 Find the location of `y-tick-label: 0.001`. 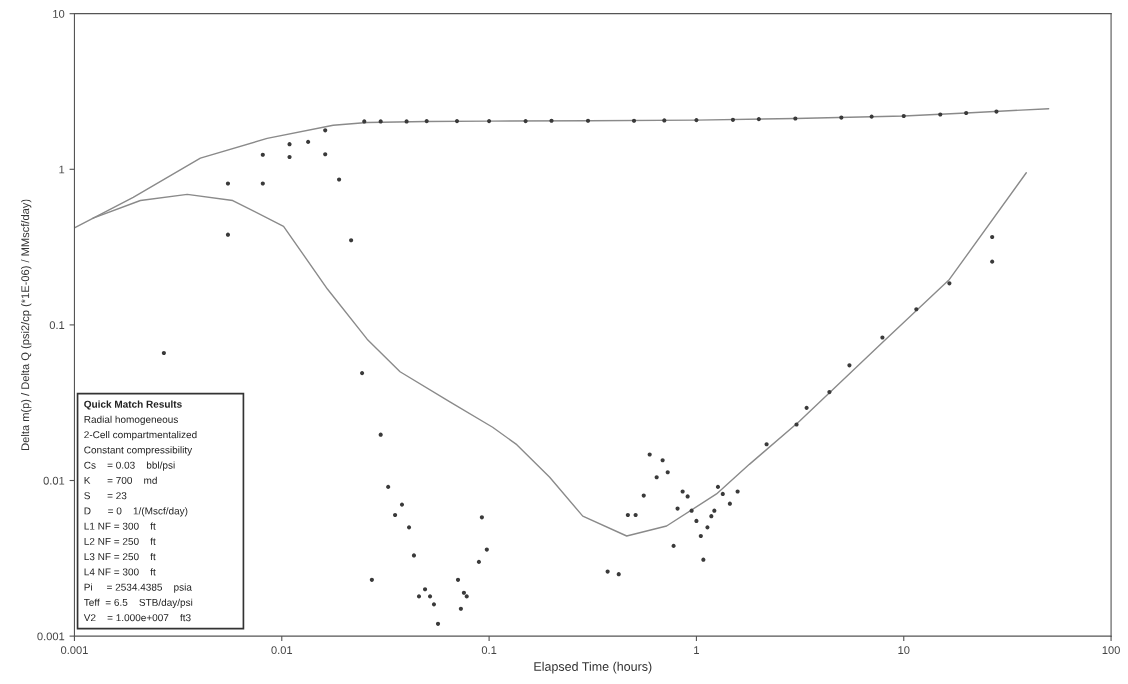

y-tick-label: 0.001 is located at coordinates (51, 636).